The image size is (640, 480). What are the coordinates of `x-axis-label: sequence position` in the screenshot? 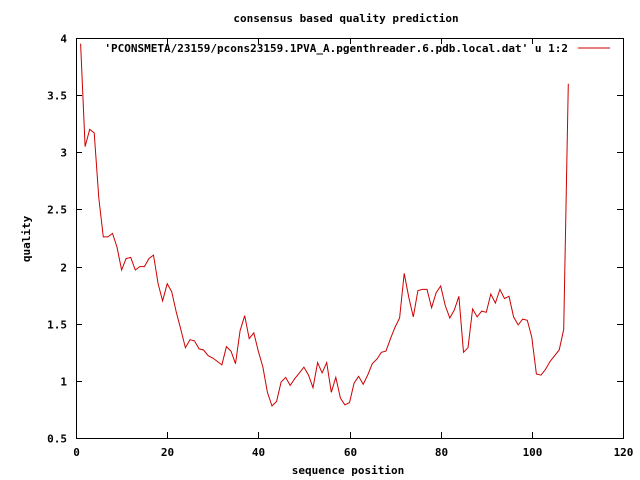 It's located at (348, 470).